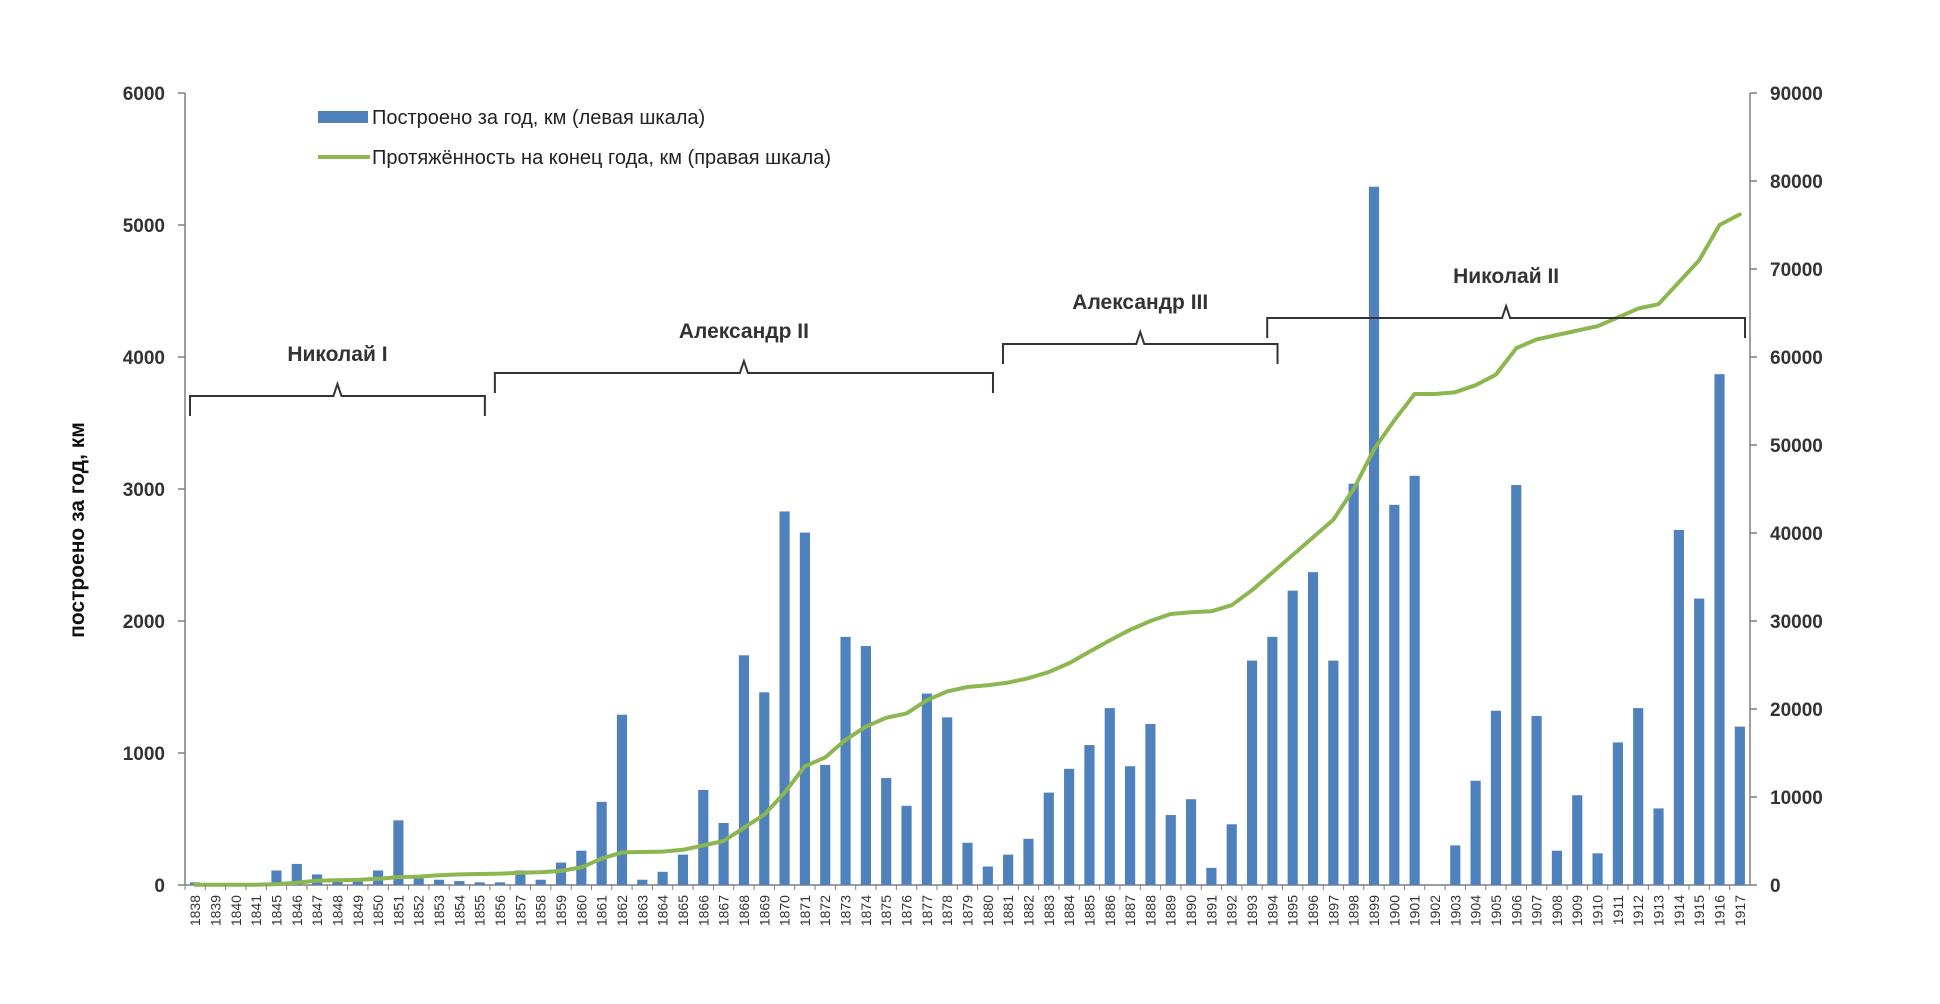 Image resolution: width=1940 pixels, height=1004 pixels. I want to click on x-tick-label: 1853, so click(439, 910).